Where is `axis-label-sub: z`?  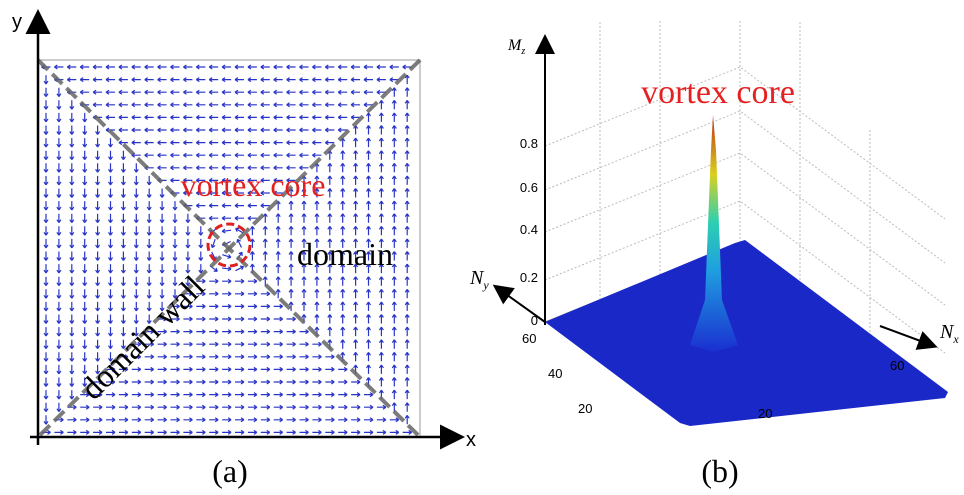 axis-label-sub: z is located at coordinates (522, 51).